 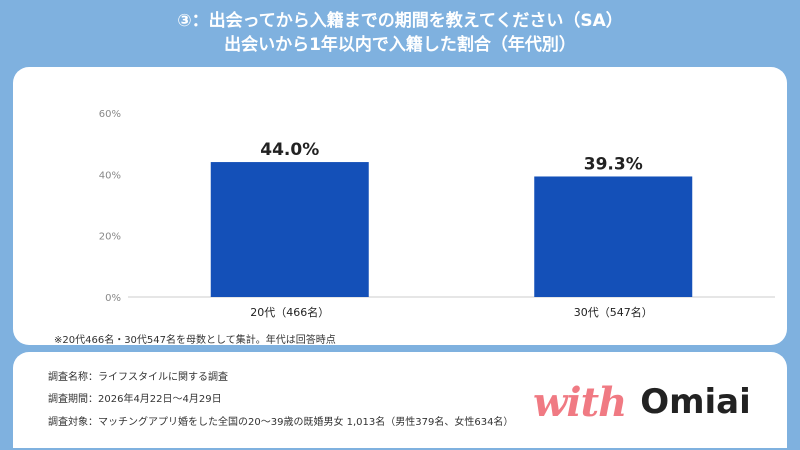 What do you see at coordinates (135, 399) in the screenshot?
I see `survey-period: 調査期間：2026年4月22日〜4月29日` at bounding box center [135, 399].